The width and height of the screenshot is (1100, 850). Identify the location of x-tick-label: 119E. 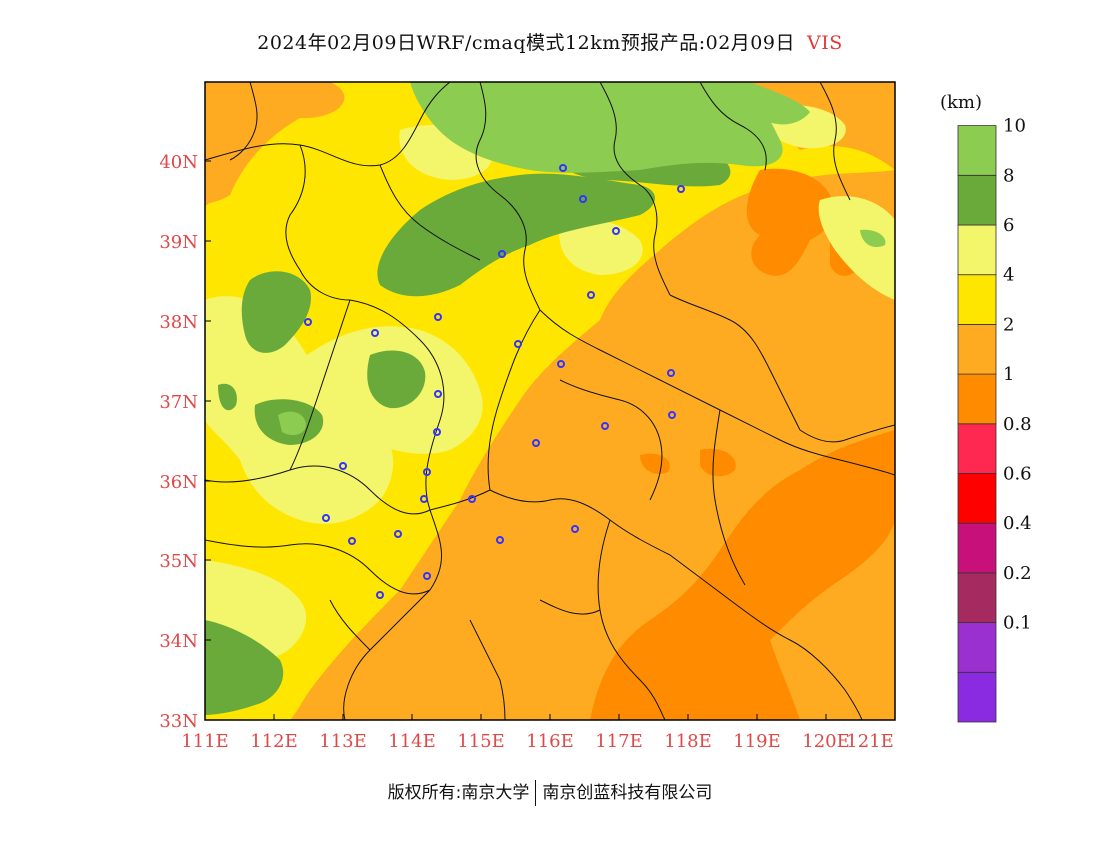
(757, 741).